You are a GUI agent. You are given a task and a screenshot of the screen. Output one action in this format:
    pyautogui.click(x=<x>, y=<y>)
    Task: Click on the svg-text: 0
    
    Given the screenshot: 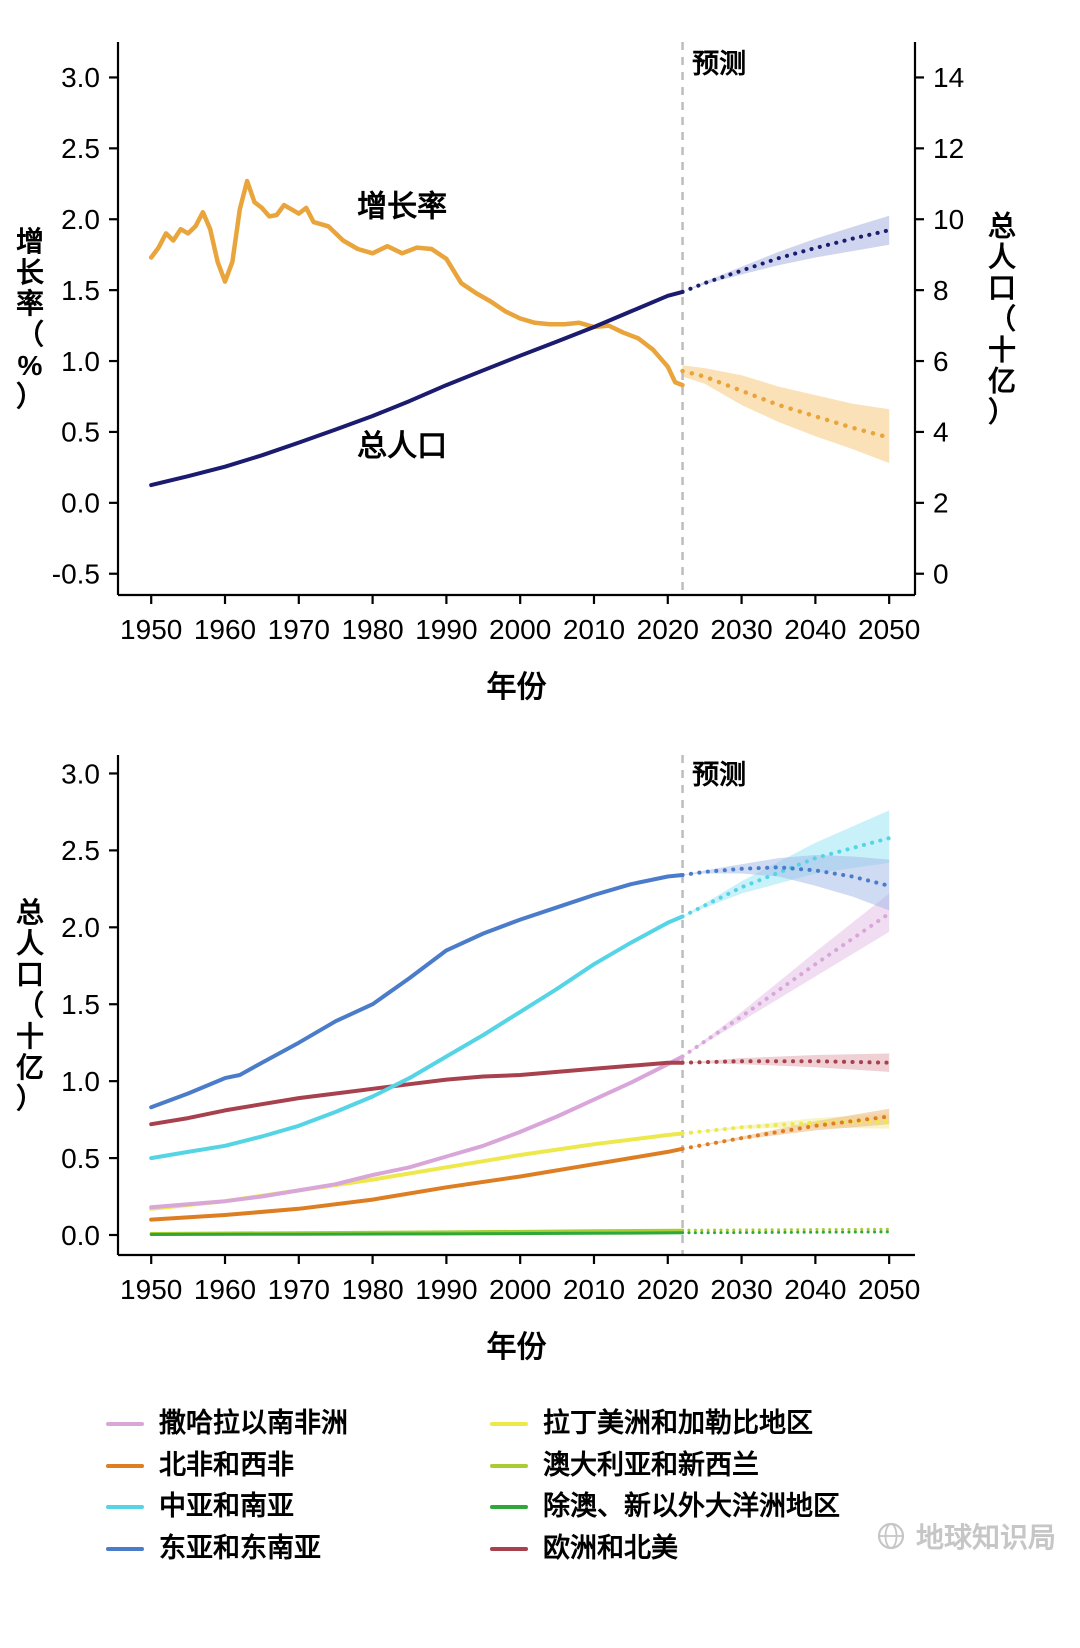 What is the action you would take?
    pyautogui.click(x=941, y=574)
    